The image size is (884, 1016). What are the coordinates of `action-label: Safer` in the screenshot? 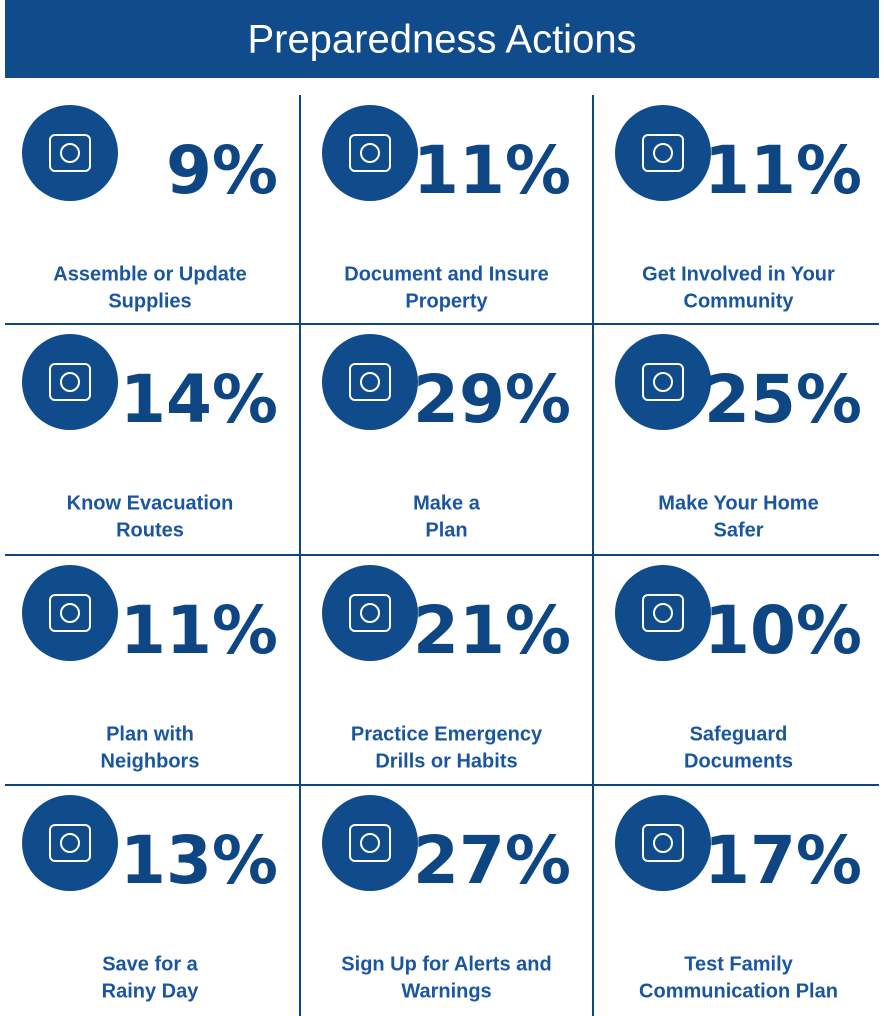 It's located at (738, 530).